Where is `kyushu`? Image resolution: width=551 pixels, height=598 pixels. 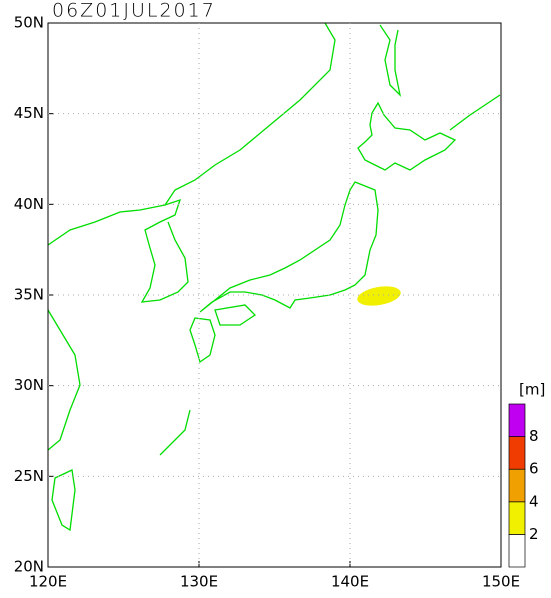 kyushu is located at coordinates (202, 340).